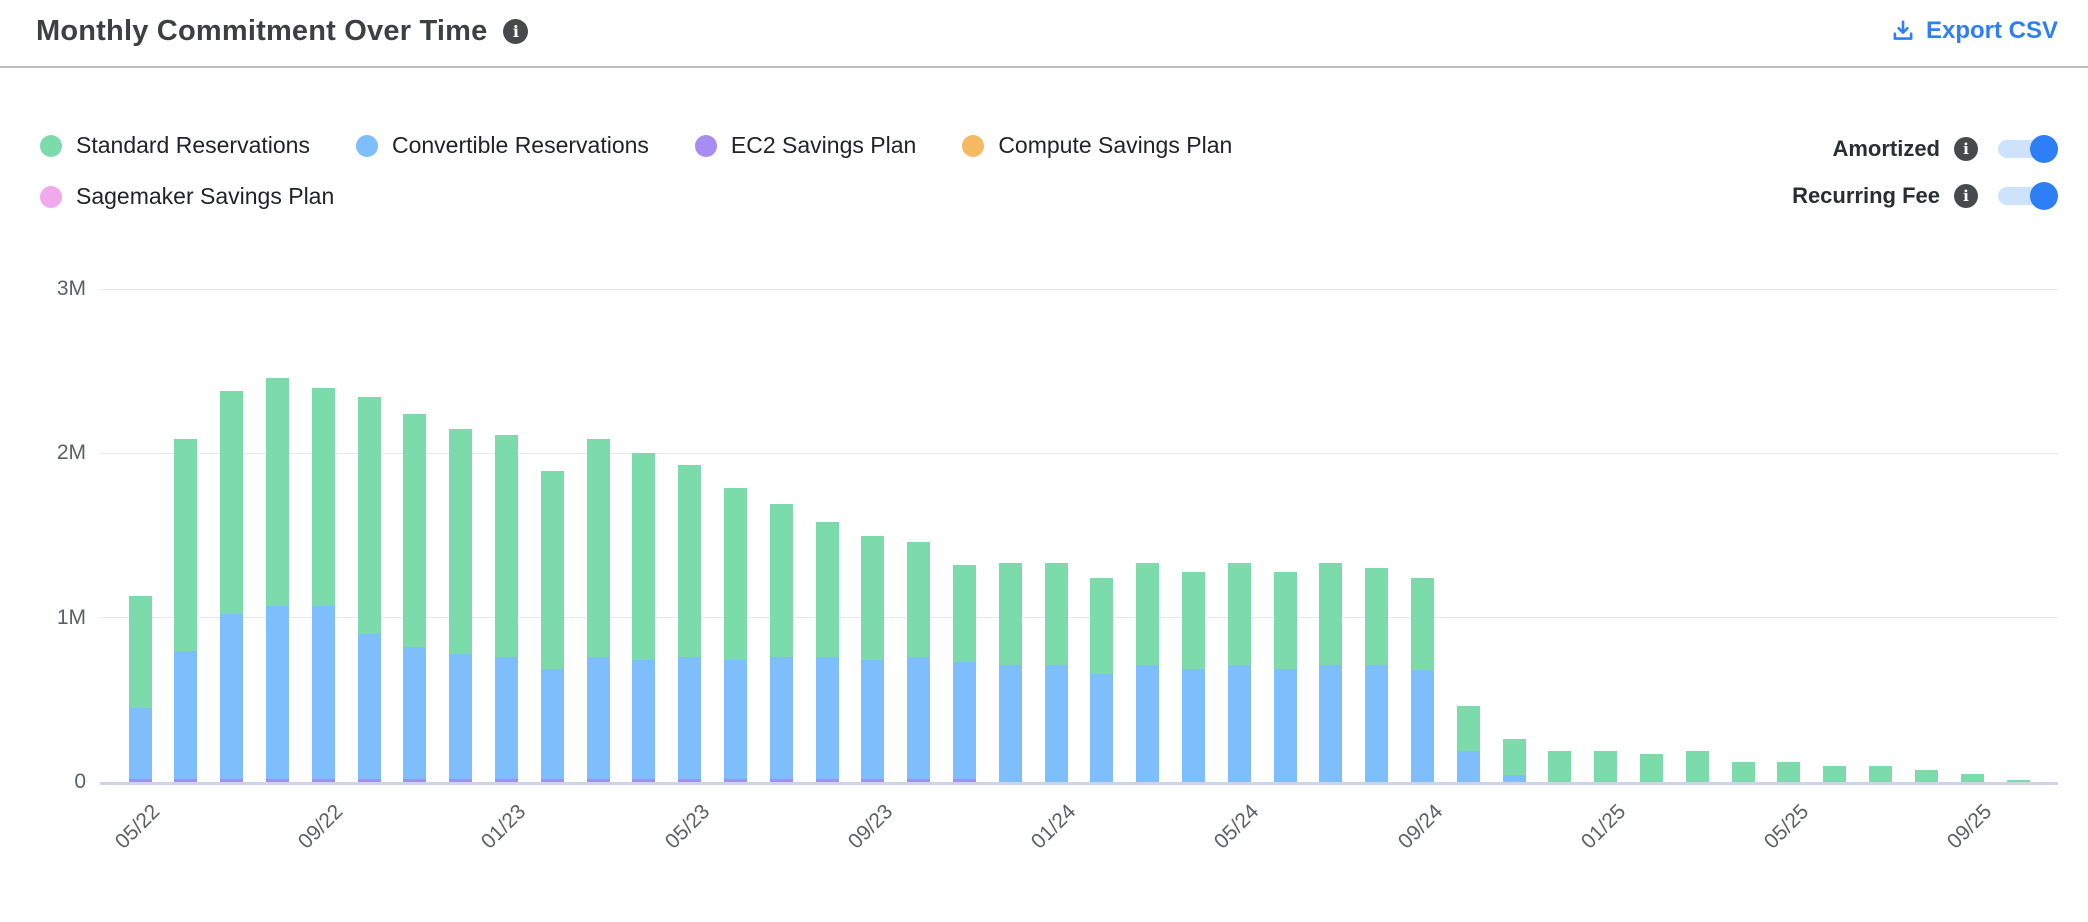  Describe the element at coordinates (186, 544) in the screenshot. I see `bar-segment-06/22-standard-reservations` at that location.